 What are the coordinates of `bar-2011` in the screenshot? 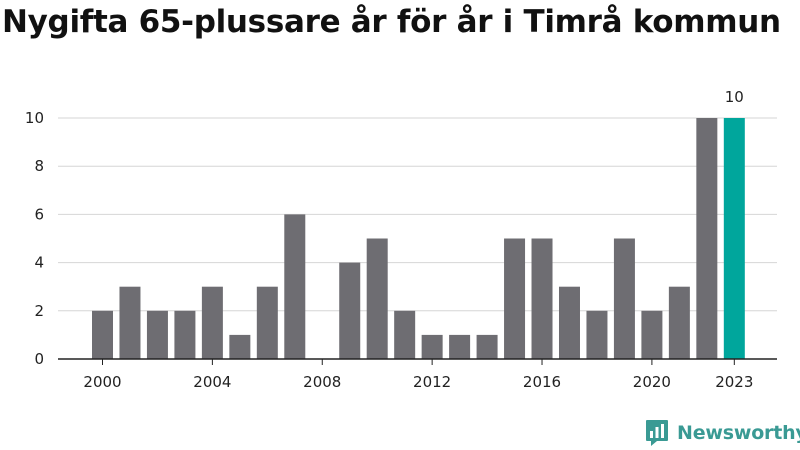 It's located at (405, 334).